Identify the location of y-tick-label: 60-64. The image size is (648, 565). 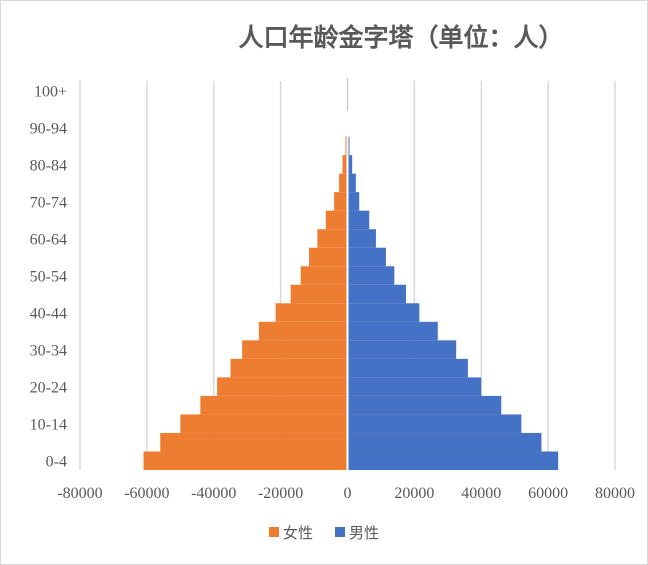
(48, 239).